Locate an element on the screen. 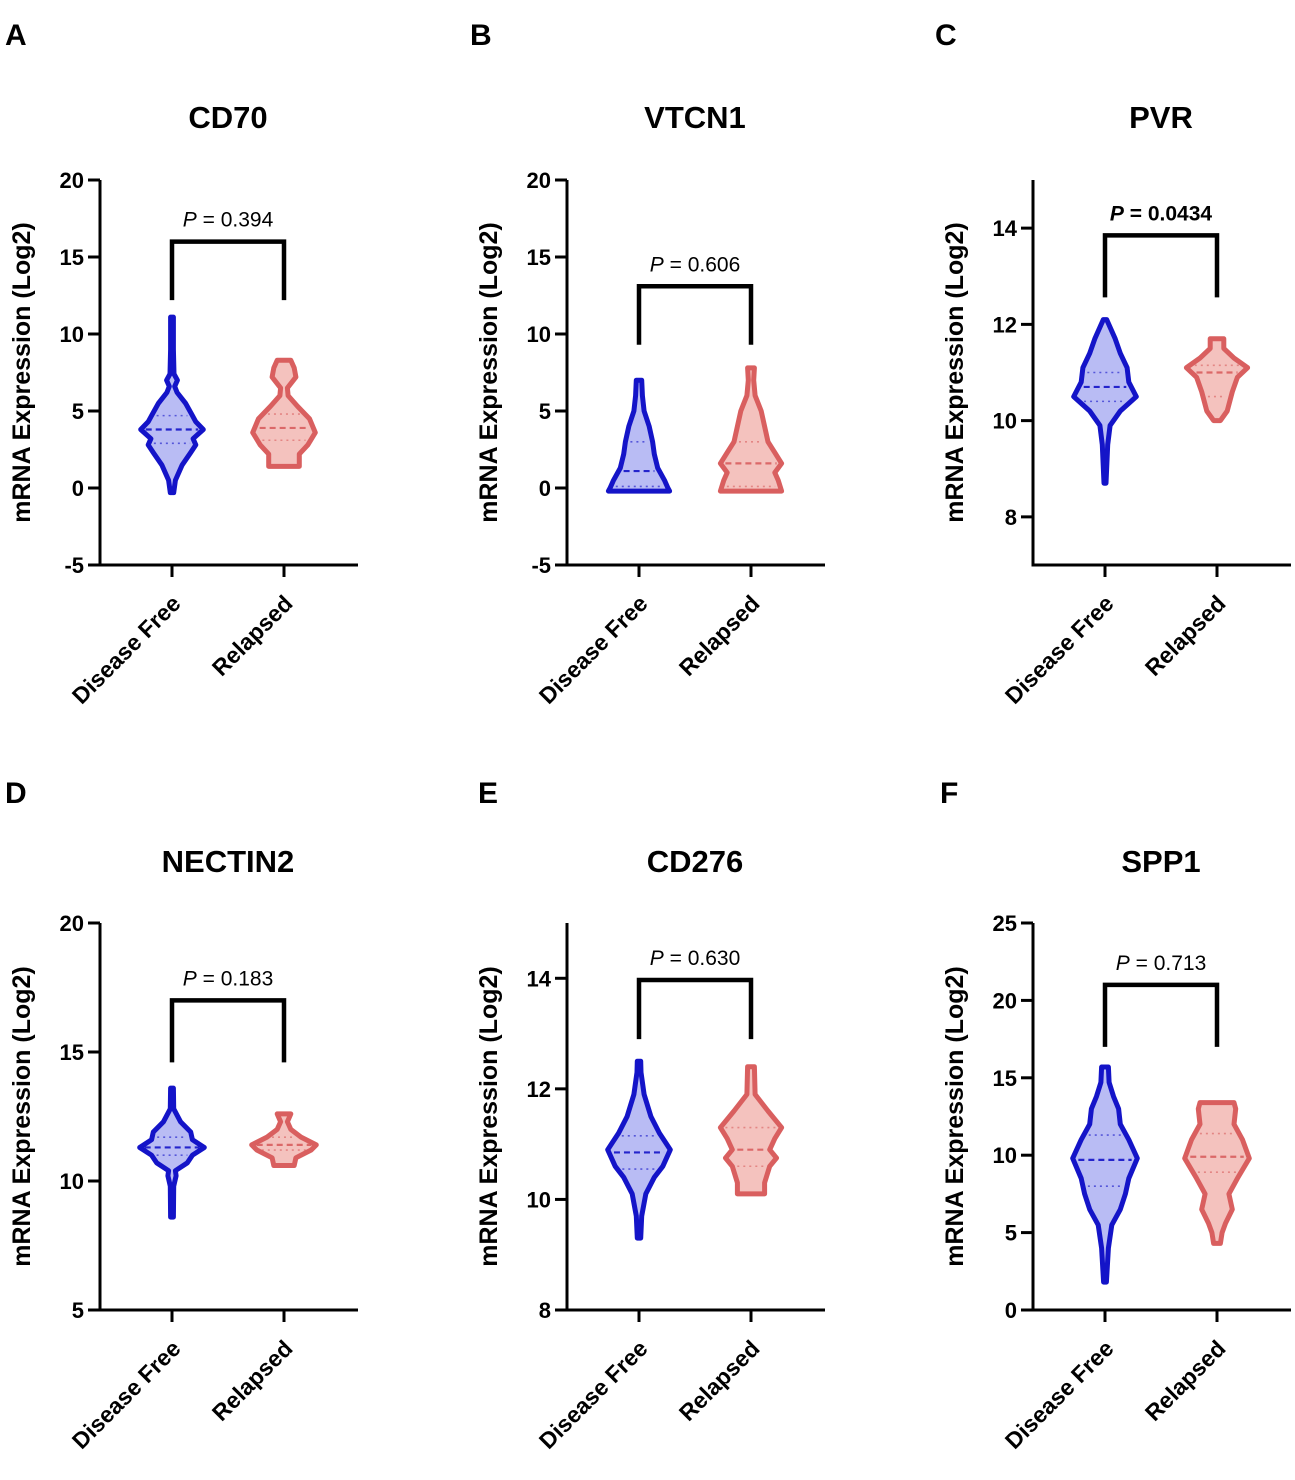 The height and width of the screenshot is (1480, 1295). panel-letter: A is located at coordinates (16, 35).